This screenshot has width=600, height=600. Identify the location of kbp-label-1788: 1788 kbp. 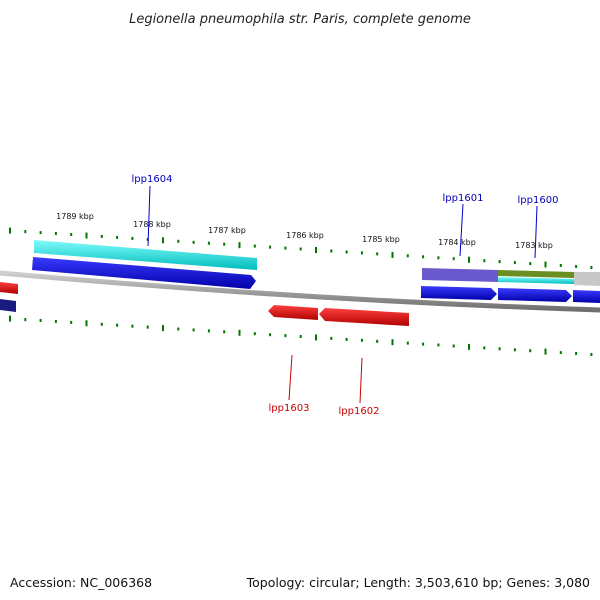
(152, 224).